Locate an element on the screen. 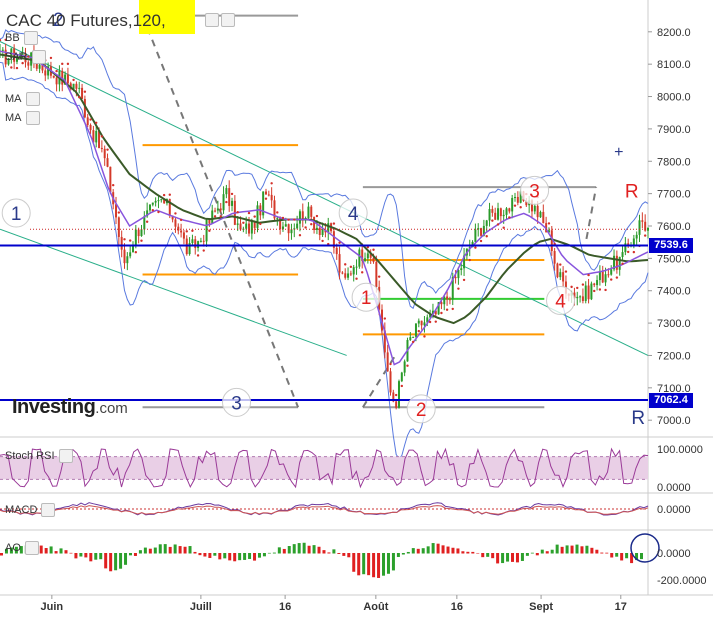  indicator-label-bb: BB is located at coordinates (21, 38).